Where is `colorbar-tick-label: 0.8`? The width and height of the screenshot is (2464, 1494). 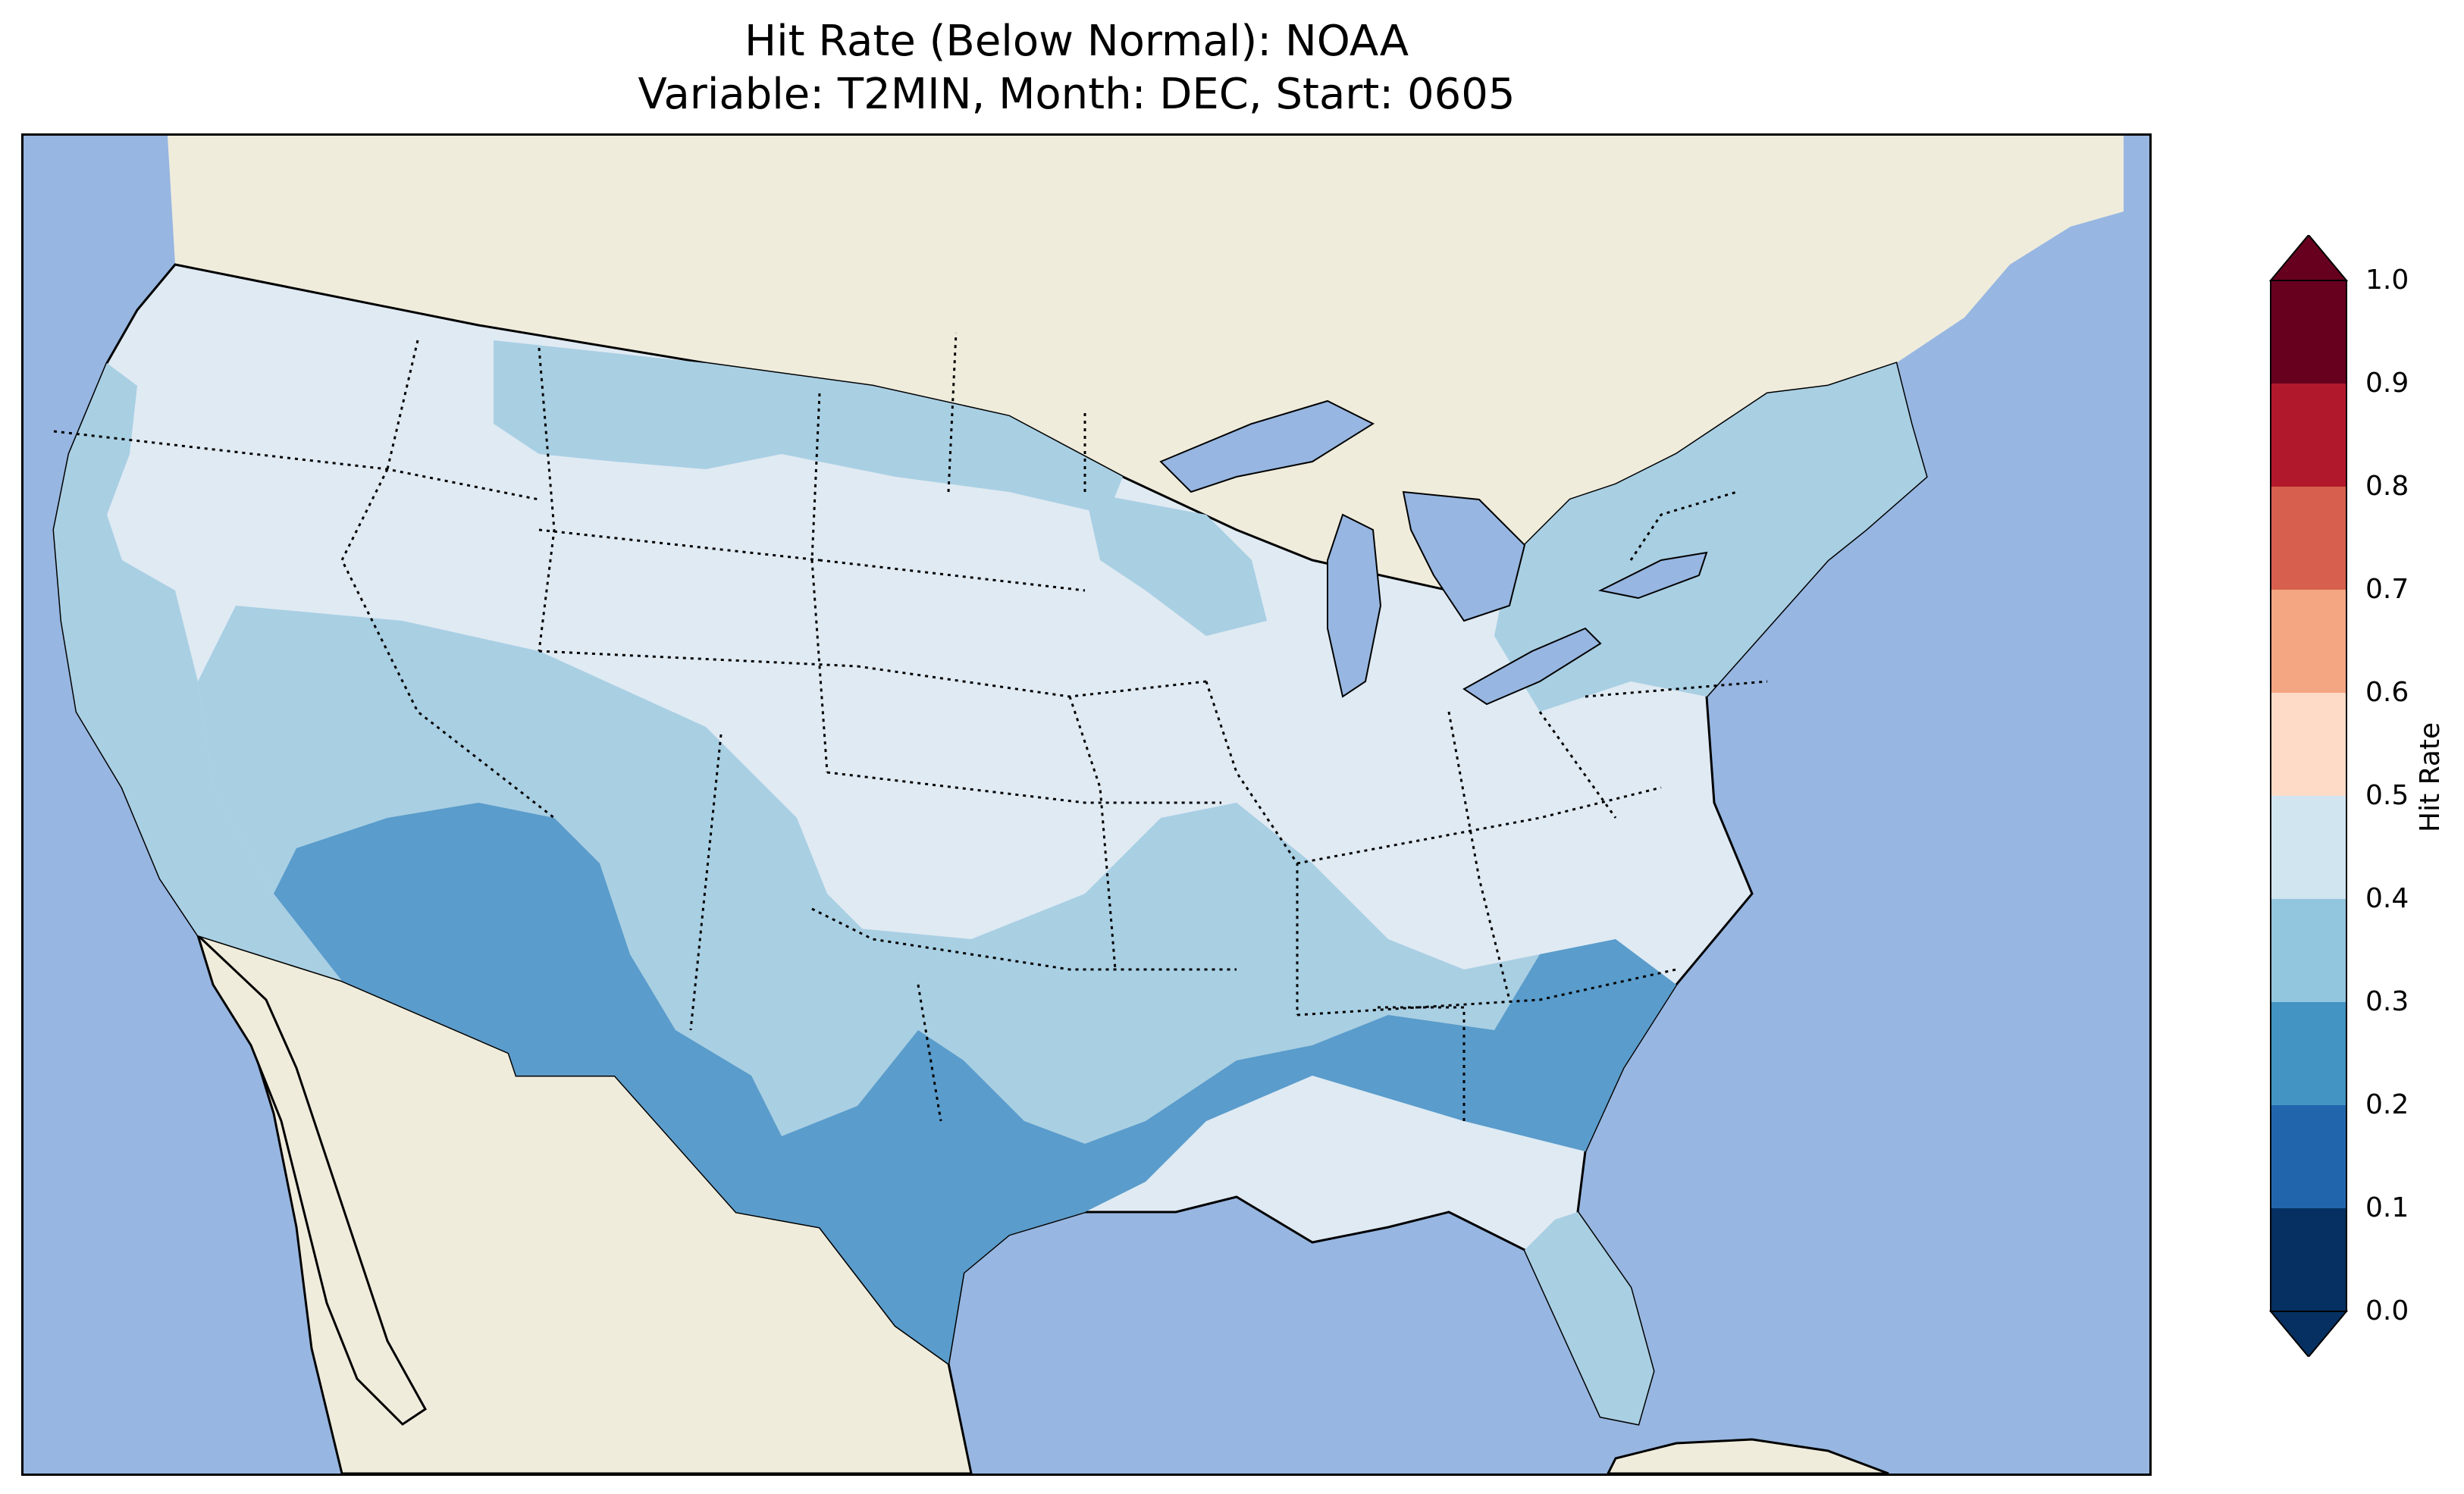
colorbar-tick-label: 0.8 is located at coordinates (2387, 486).